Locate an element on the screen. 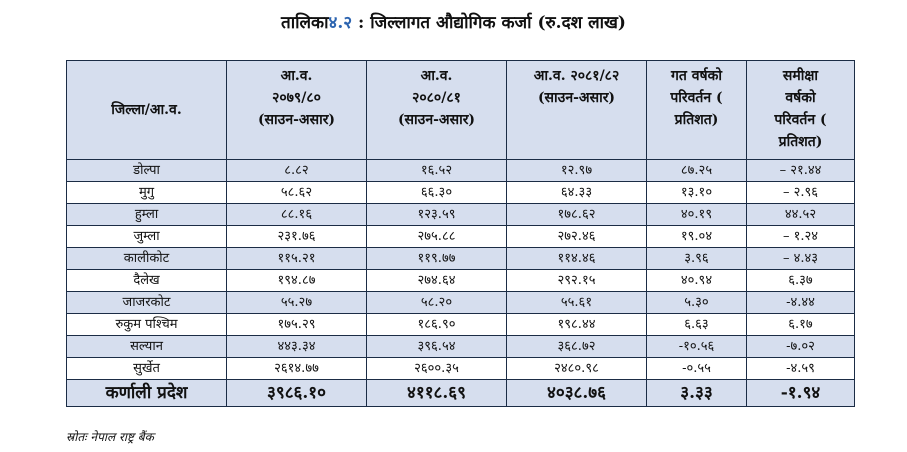  review-change: – ४.४३ is located at coordinates (800, 258).